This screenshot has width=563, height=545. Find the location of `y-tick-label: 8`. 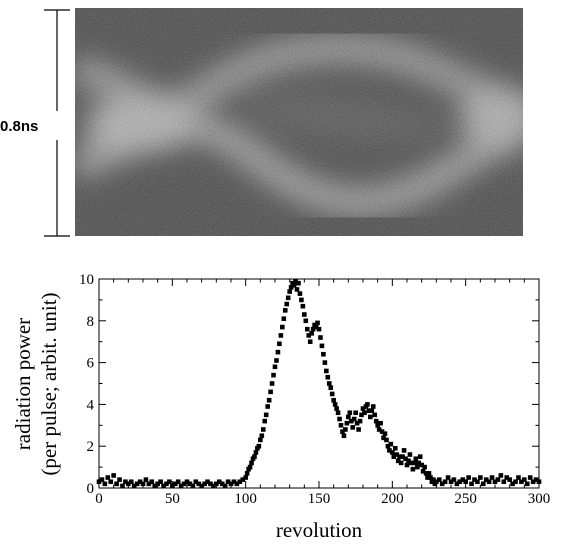

y-tick-label: 8 is located at coordinates (91, 322).